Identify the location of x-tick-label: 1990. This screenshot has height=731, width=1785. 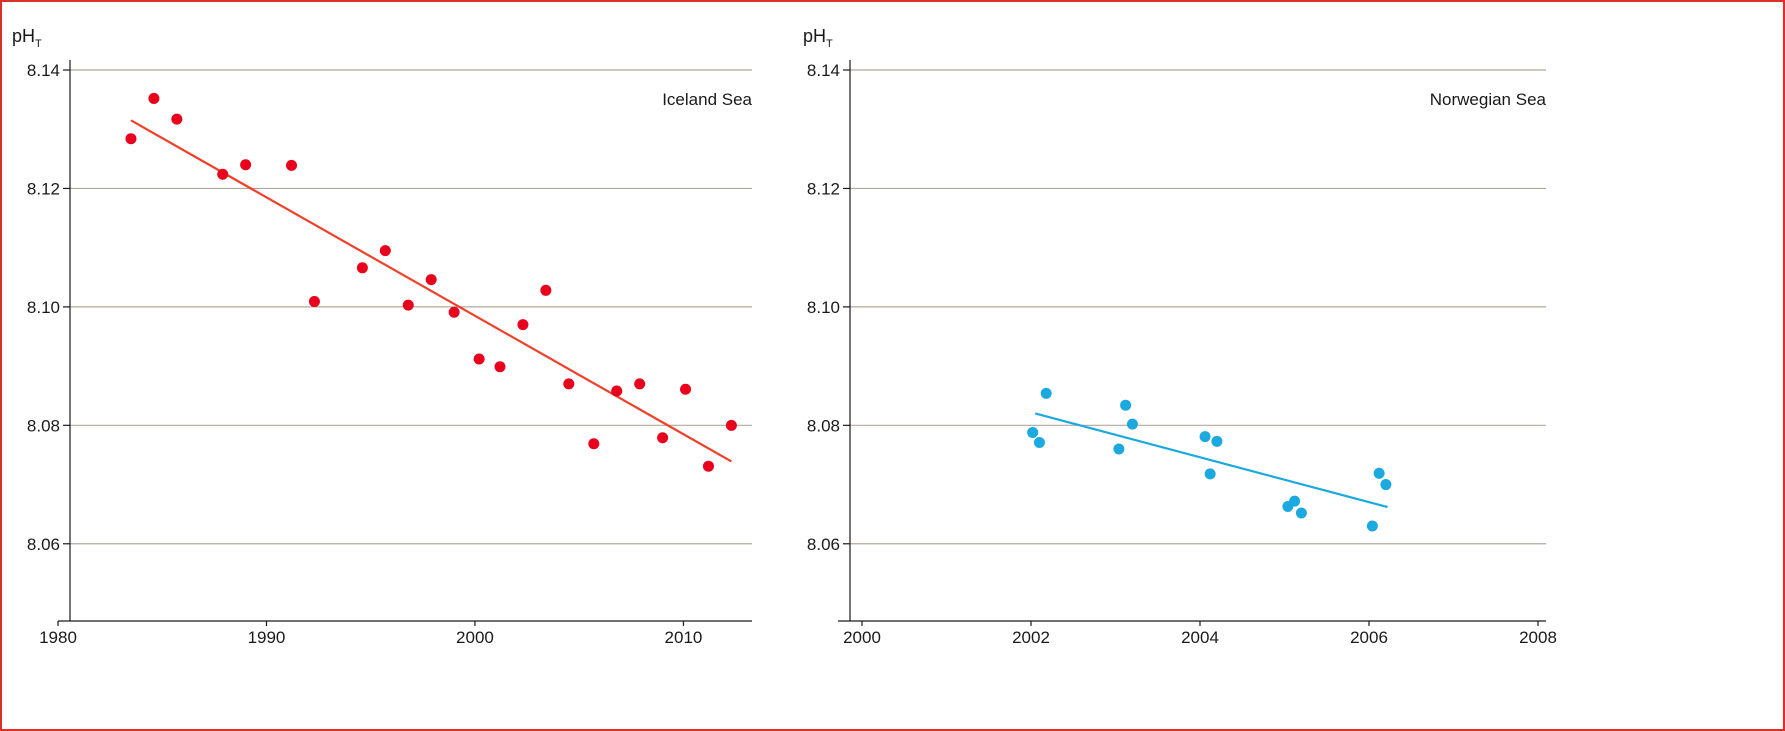
(267, 637).